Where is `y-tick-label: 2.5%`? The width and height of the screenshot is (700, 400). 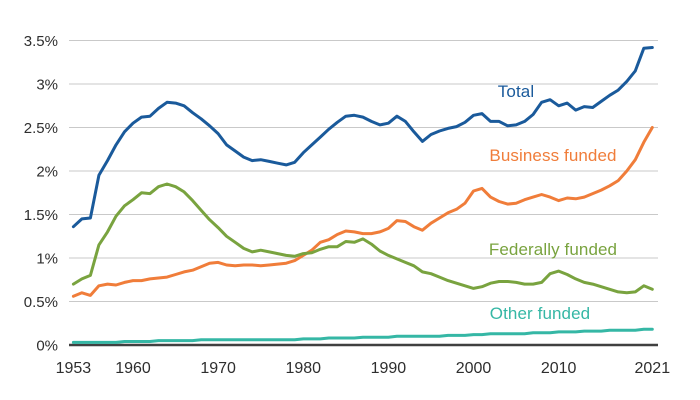
y-tick-label: 2.5% is located at coordinates (41, 128).